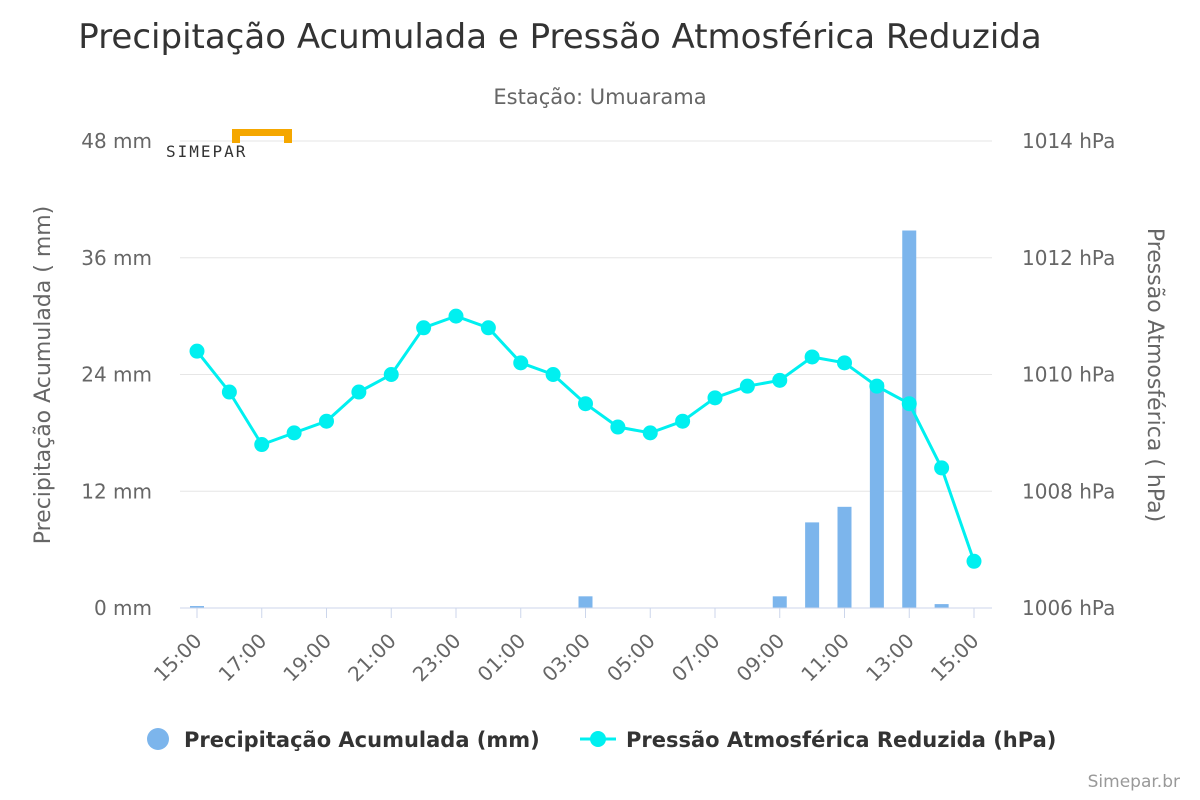  Describe the element at coordinates (1068, 258) in the screenshot. I see `y-right-tick-label: 1012 hPa` at that location.